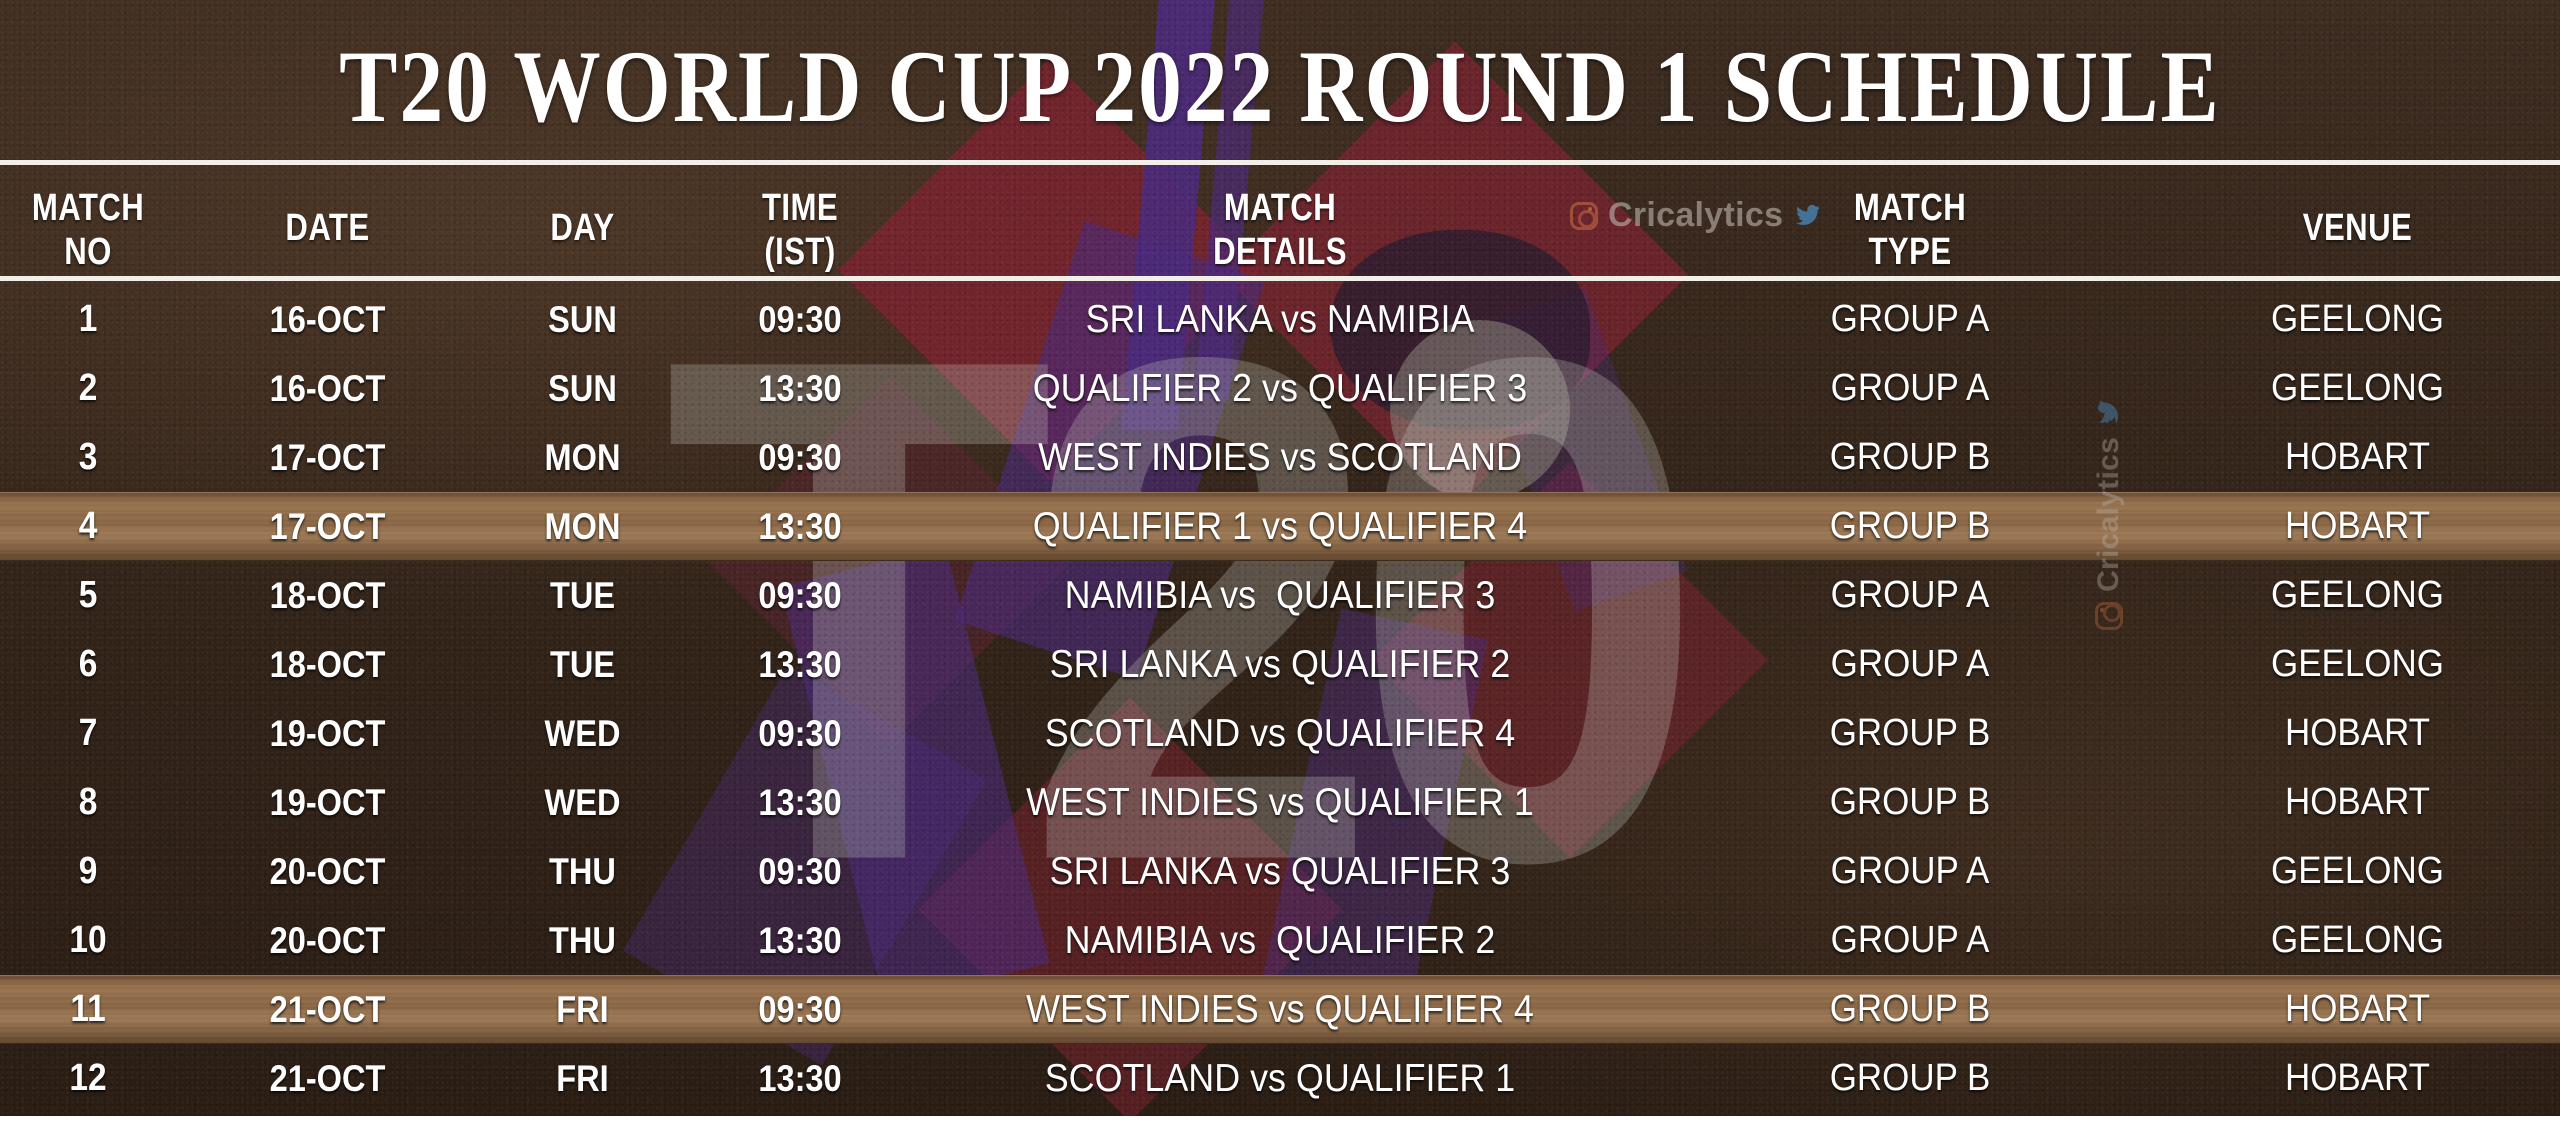 Image resolution: width=2560 pixels, height=1130 pixels. What do you see at coordinates (800, 252) in the screenshot?
I see `header-line-2: (IST)` at bounding box center [800, 252].